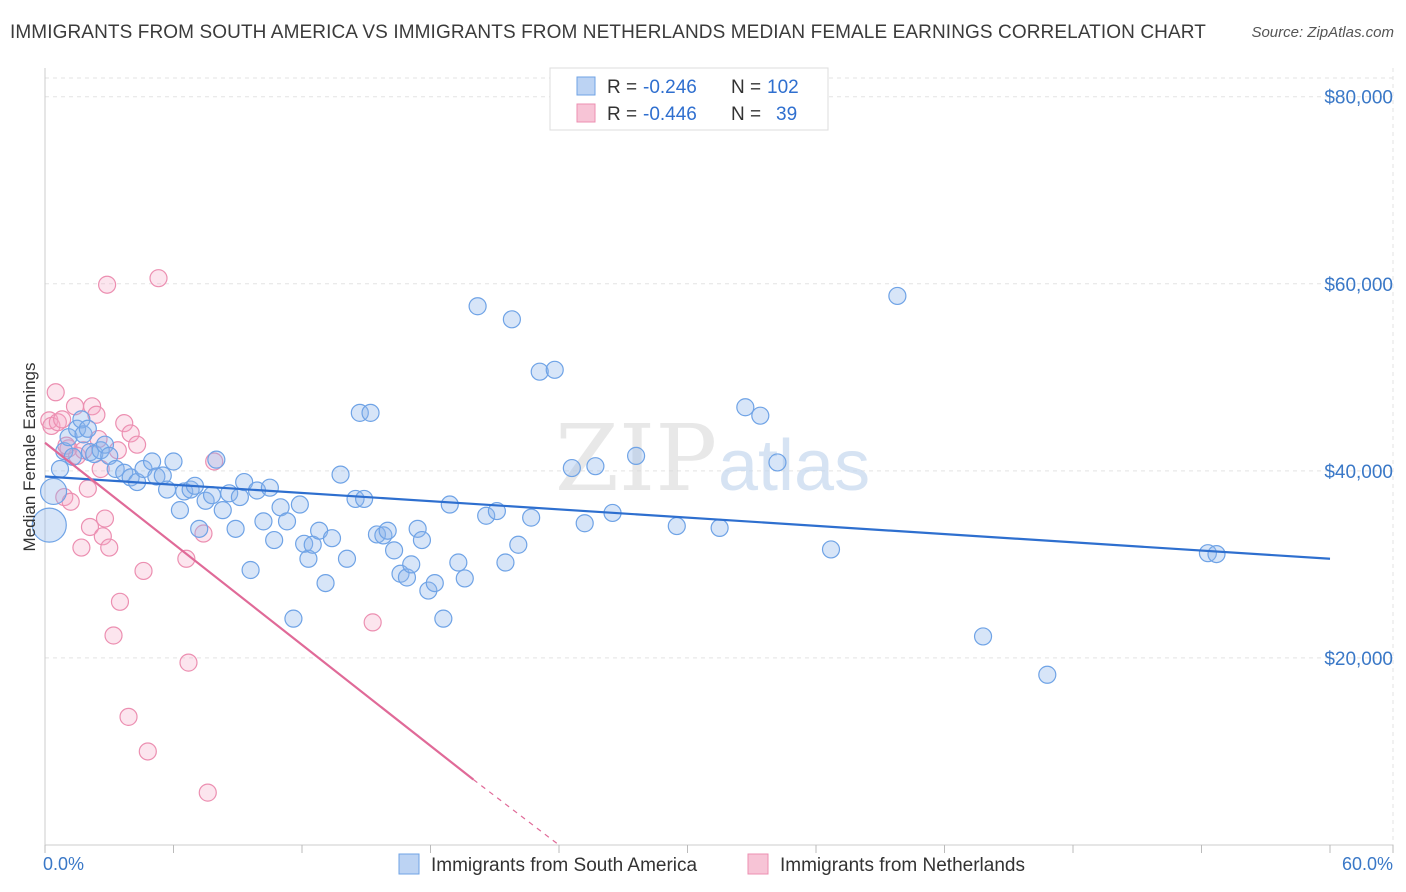 The height and width of the screenshot is (892, 1406). I want to click on x-tick-labels: 0.0% 60.0%, so click(718, 864).